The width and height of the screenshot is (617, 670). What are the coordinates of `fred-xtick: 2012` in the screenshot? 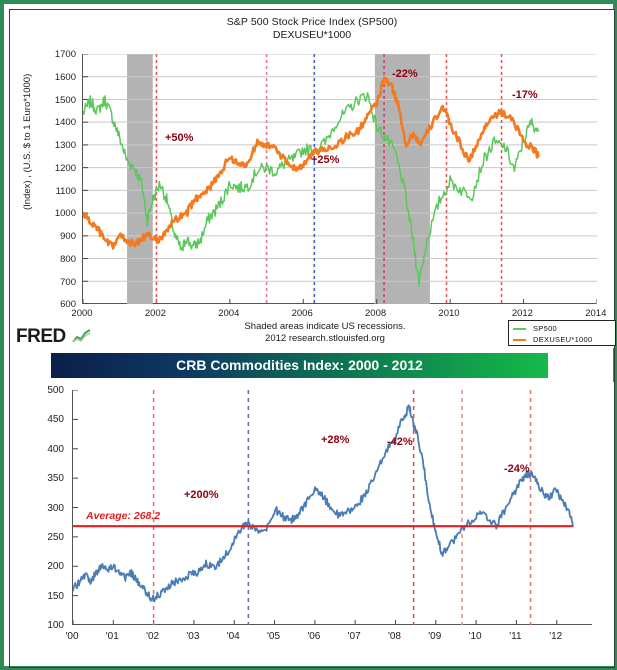 It's located at (522, 313).